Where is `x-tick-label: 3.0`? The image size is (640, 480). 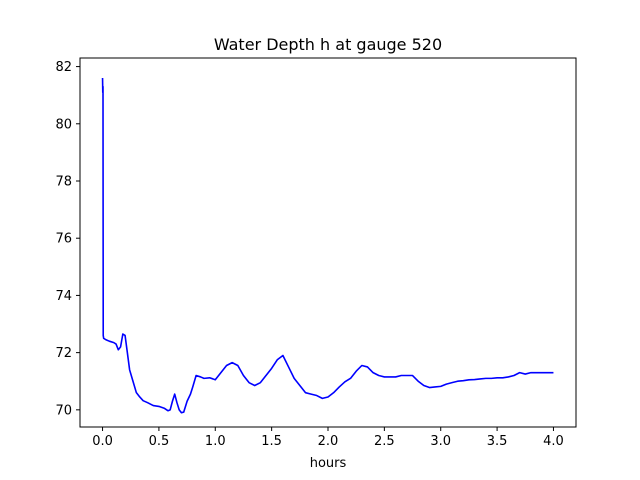 x-tick-label: 3.0 is located at coordinates (440, 441).